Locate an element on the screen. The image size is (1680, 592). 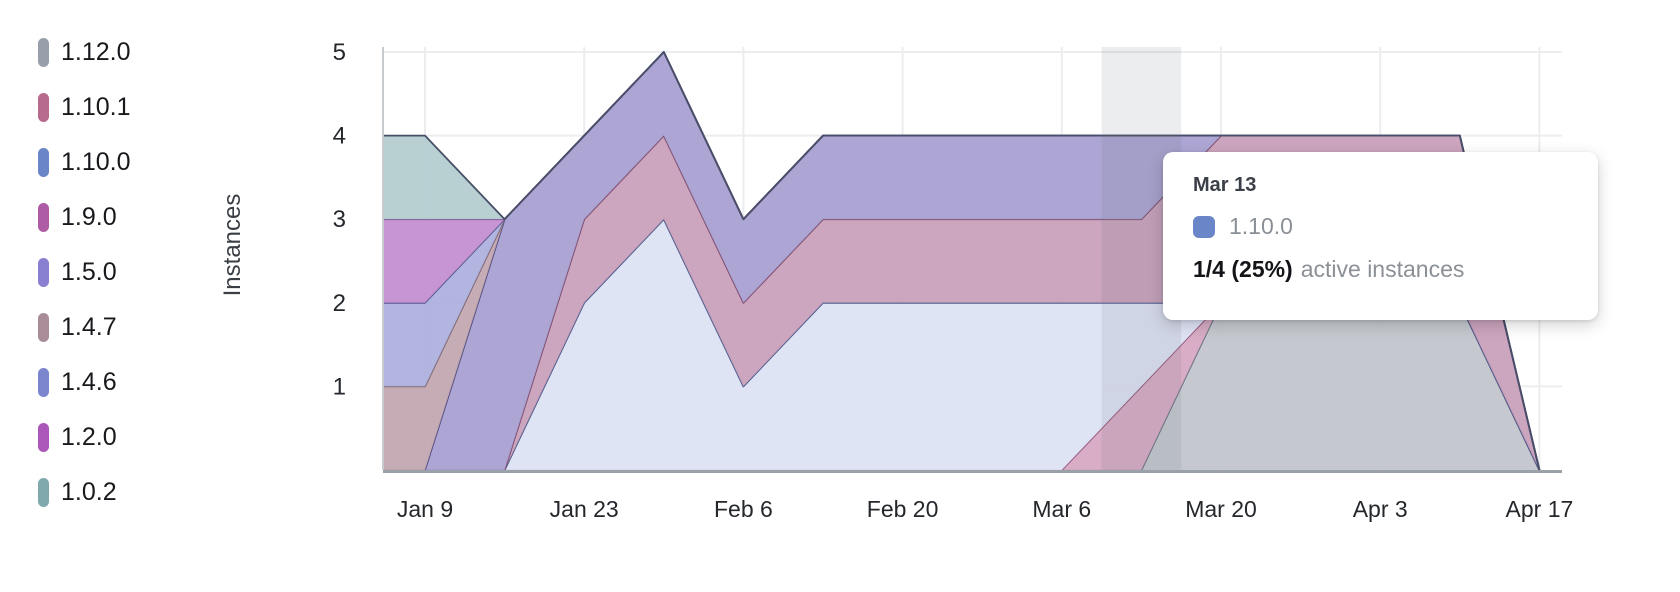
x-tick-label-Jan 9: Jan 9 is located at coordinates (425, 509).